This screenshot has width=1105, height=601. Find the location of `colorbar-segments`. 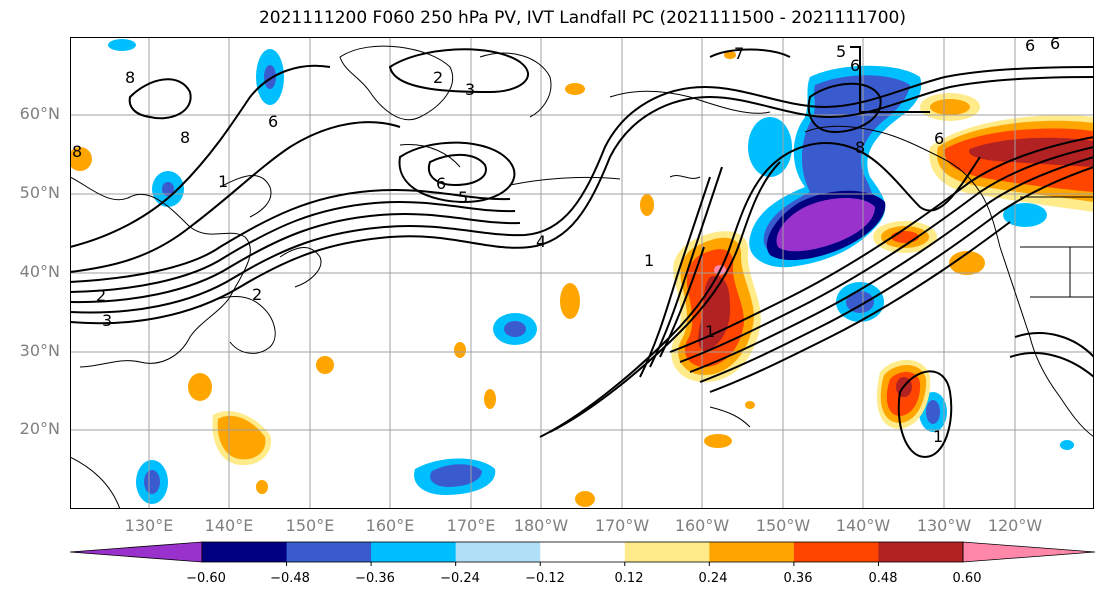

colorbar-segments is located at coordinates (582, 553).